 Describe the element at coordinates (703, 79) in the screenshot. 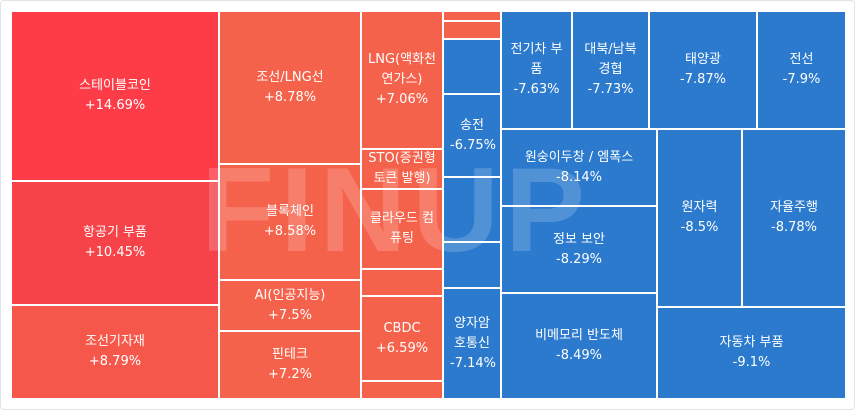

I see `cell-change: -7.87%` at that location.